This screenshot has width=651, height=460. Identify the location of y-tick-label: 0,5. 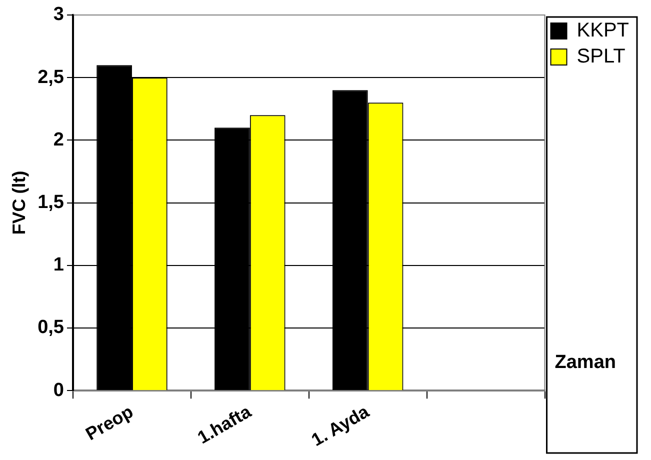
(51, 327).